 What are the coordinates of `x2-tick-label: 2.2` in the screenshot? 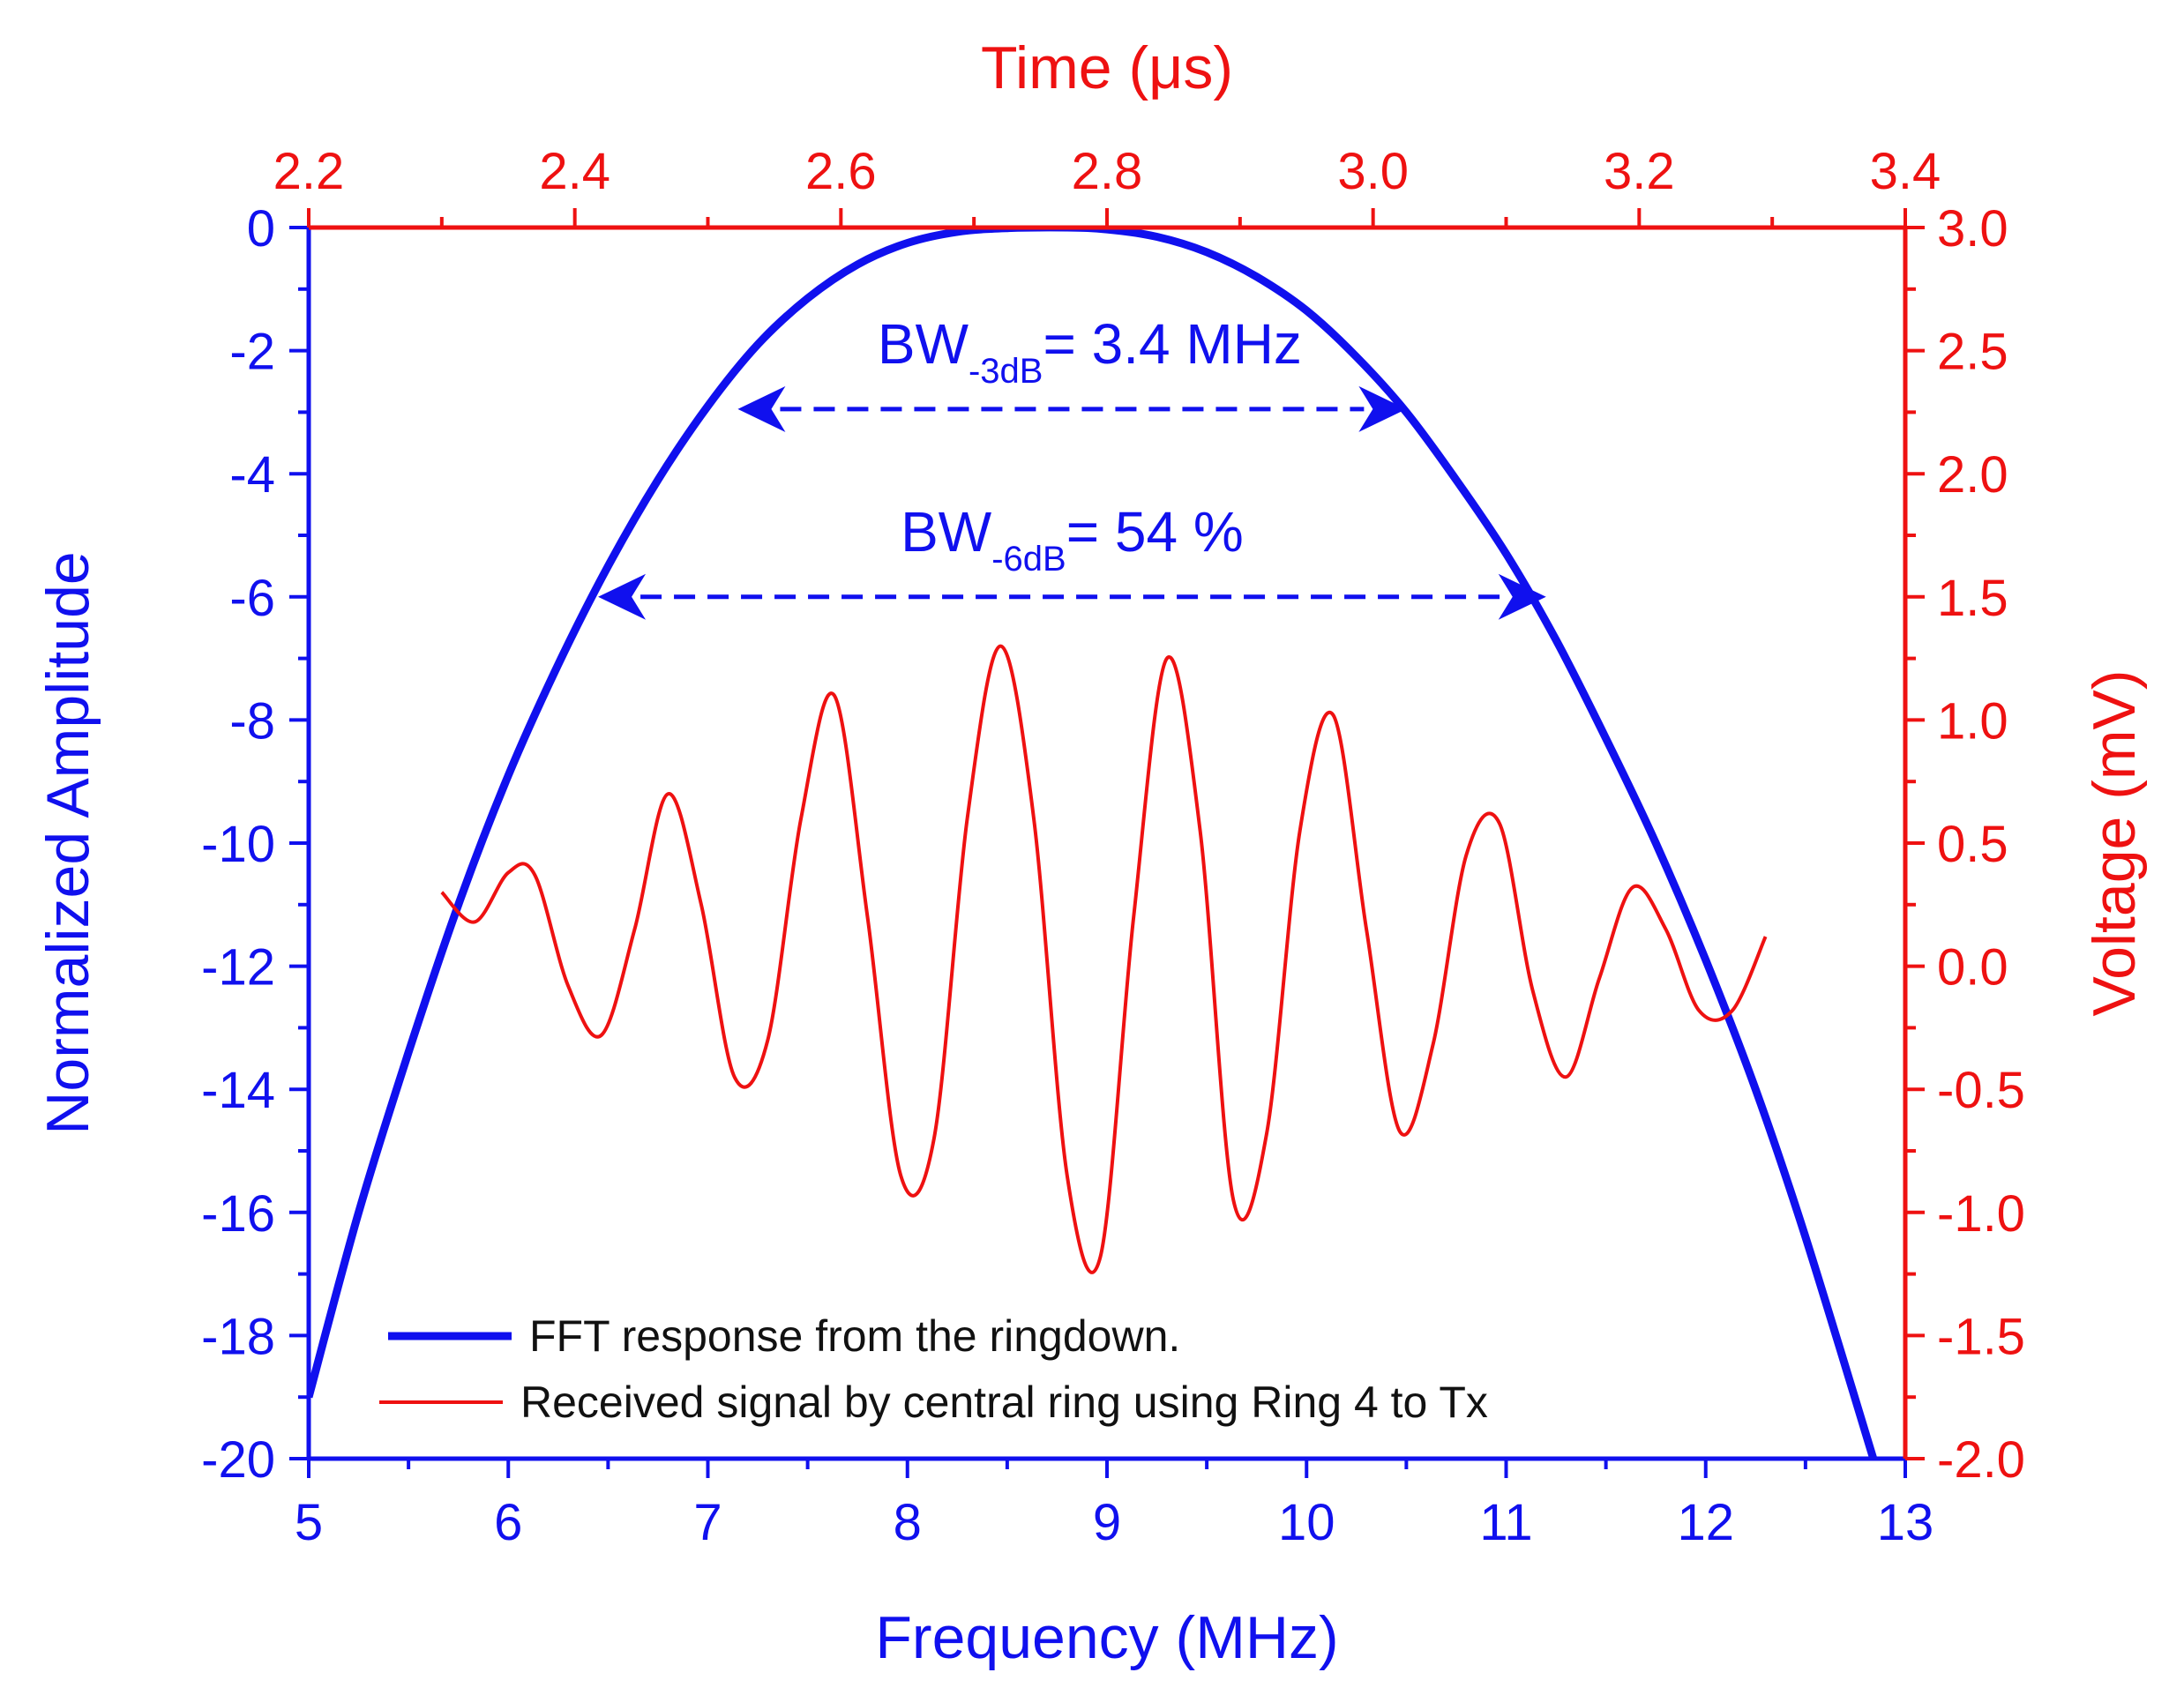 It's located at (309, 171).